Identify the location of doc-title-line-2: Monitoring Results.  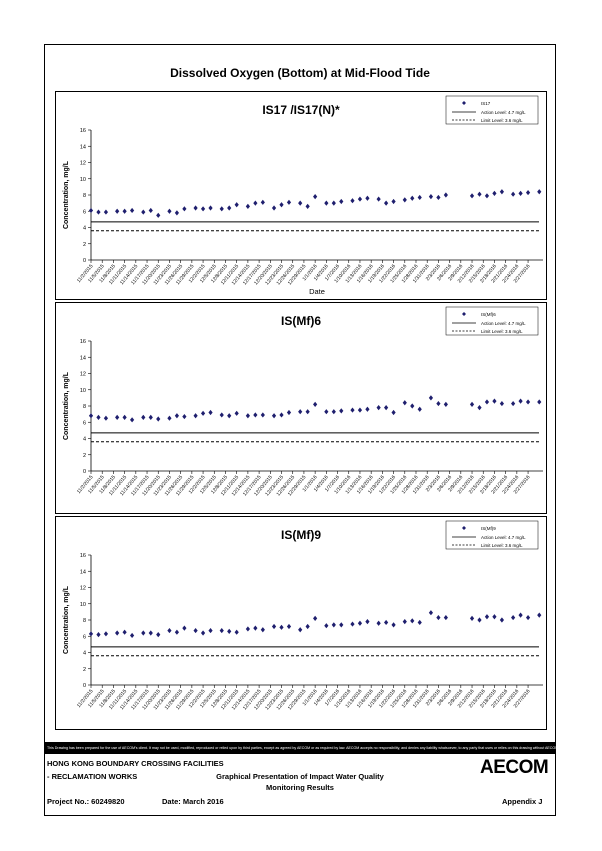
(300, 787).